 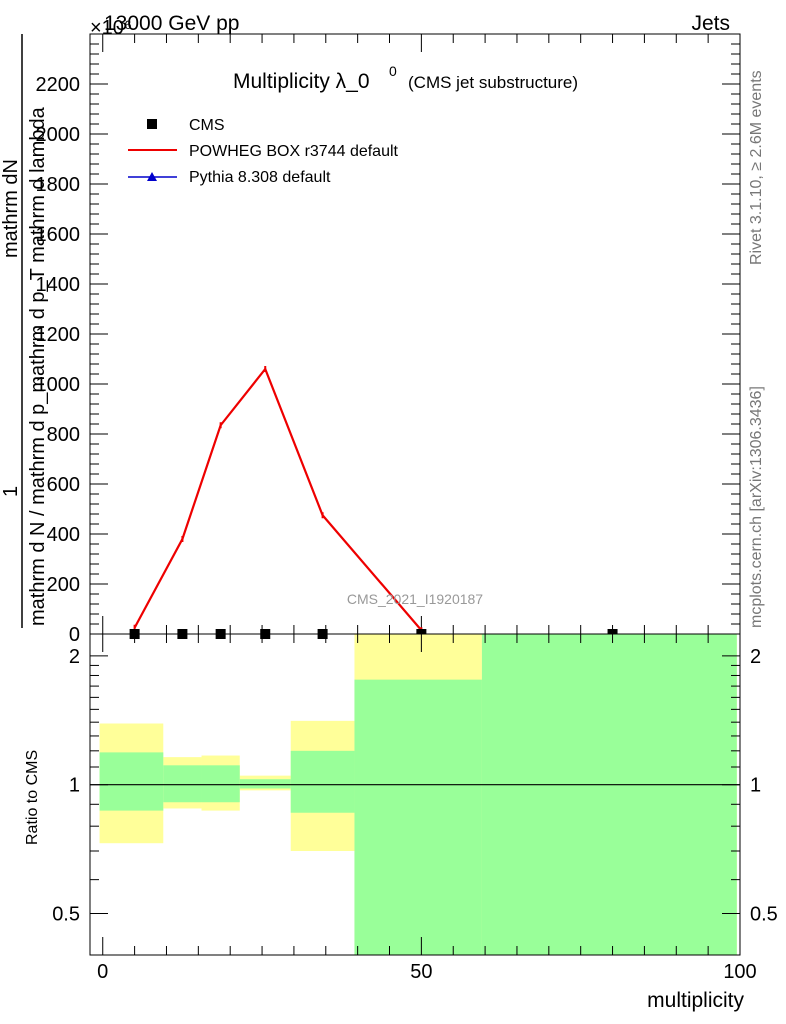 I want to click on chart-title-superscript: 0, so click(x=393, y=71).